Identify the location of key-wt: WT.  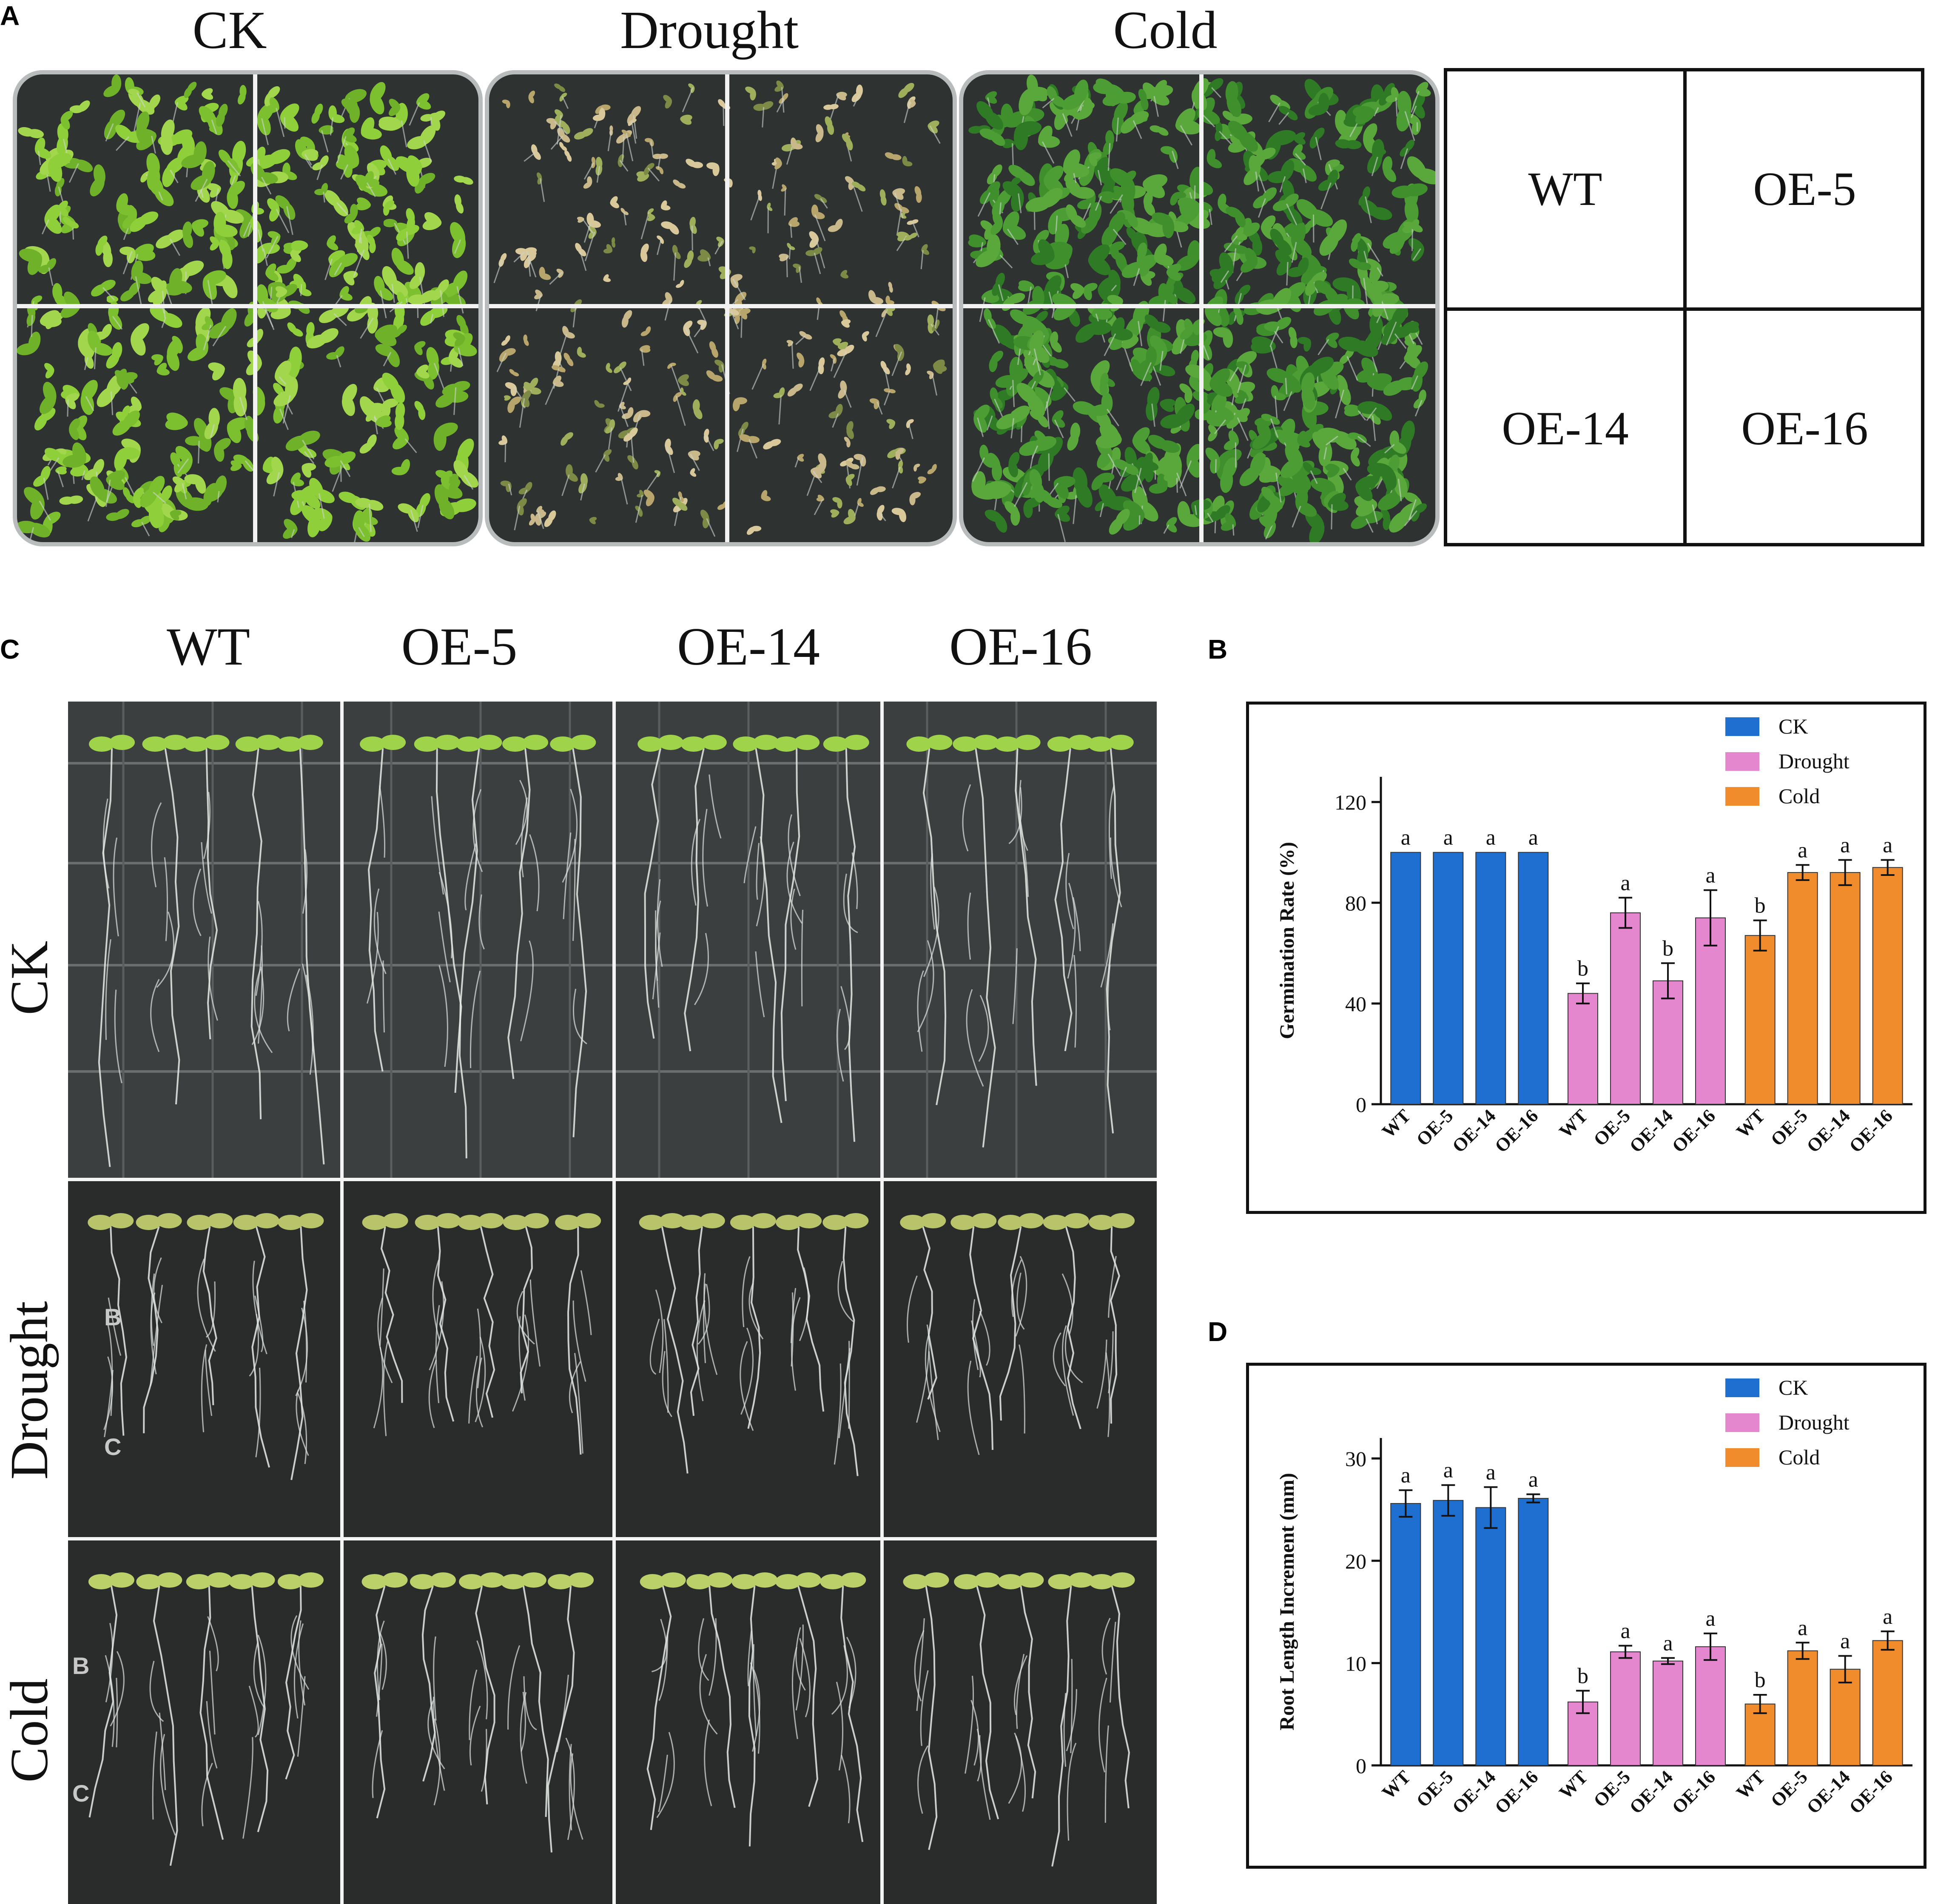
(1565, 189).